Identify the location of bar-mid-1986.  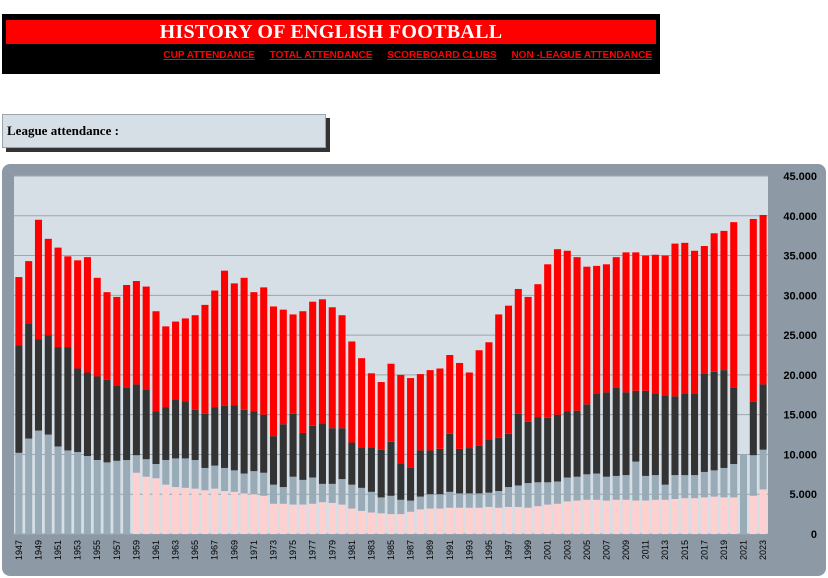
(401, 481).